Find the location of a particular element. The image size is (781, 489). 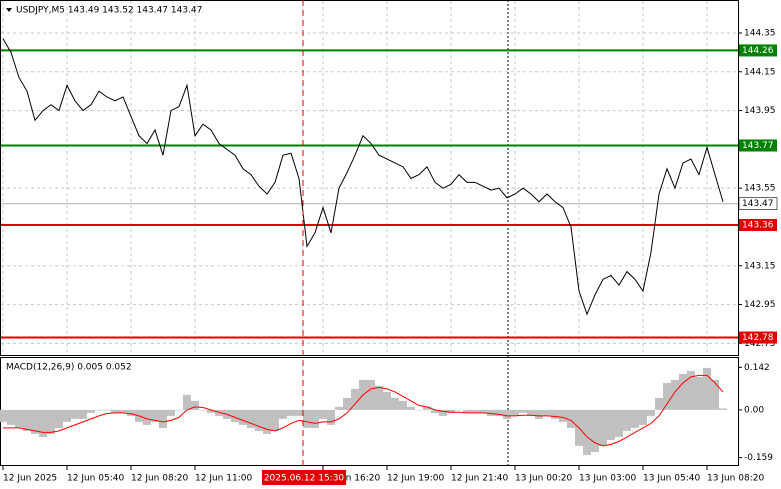

y-tick-label: 0.142 is located at coordinates (757, 368).